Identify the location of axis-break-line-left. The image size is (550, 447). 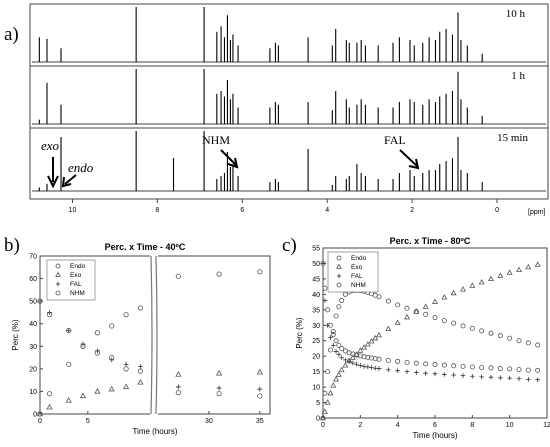
(151, 335).